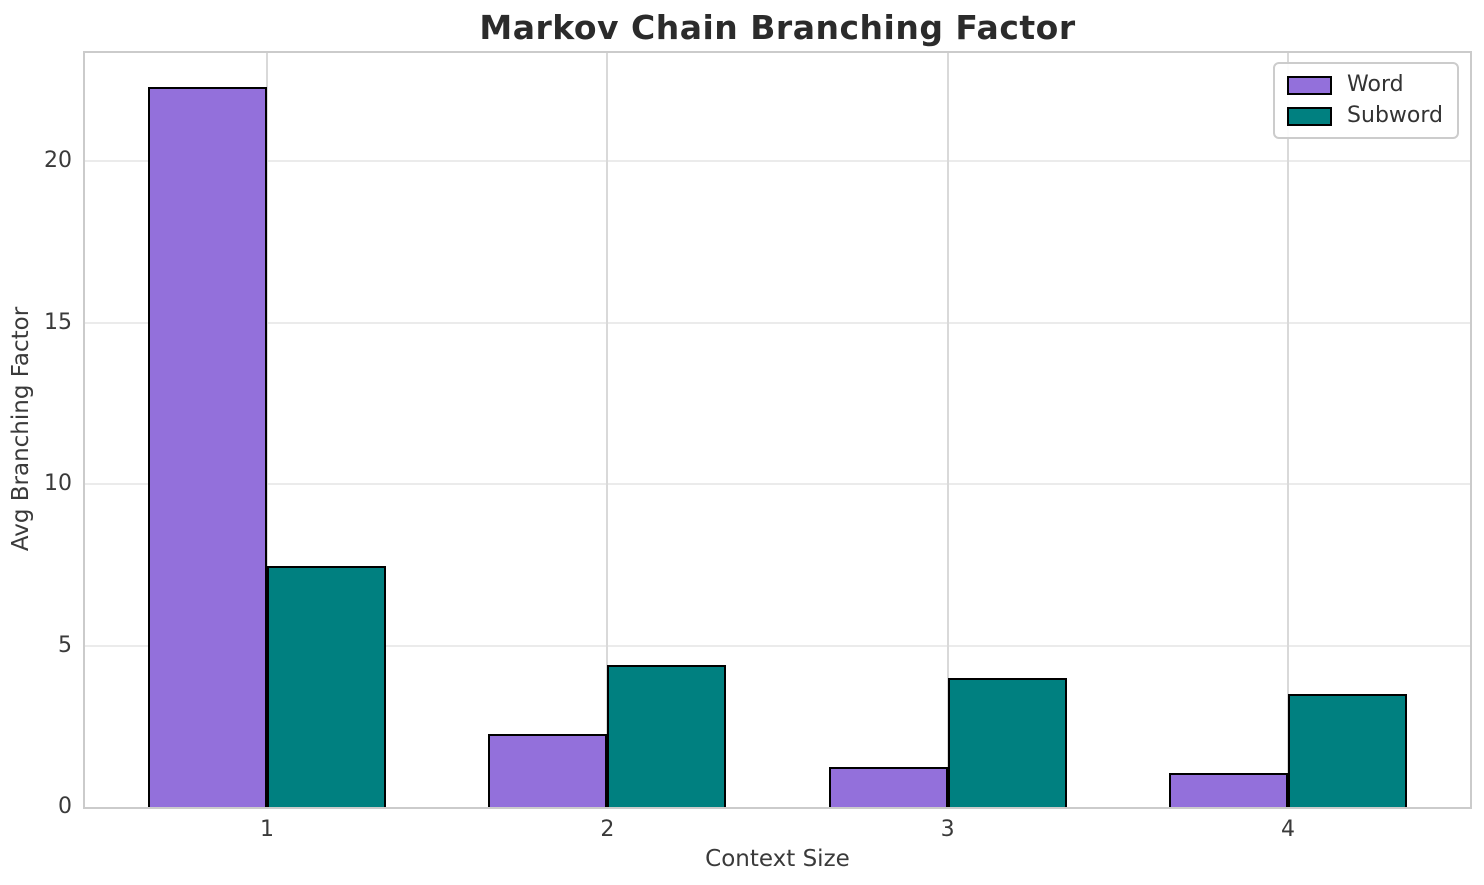 Image resolution: width=1484 pixels, height=885 pixels. What do you see at coordinates (65, 645) in the screenshot?
I see `y-tick-label-5: 5` at bounding box center [65, 645].